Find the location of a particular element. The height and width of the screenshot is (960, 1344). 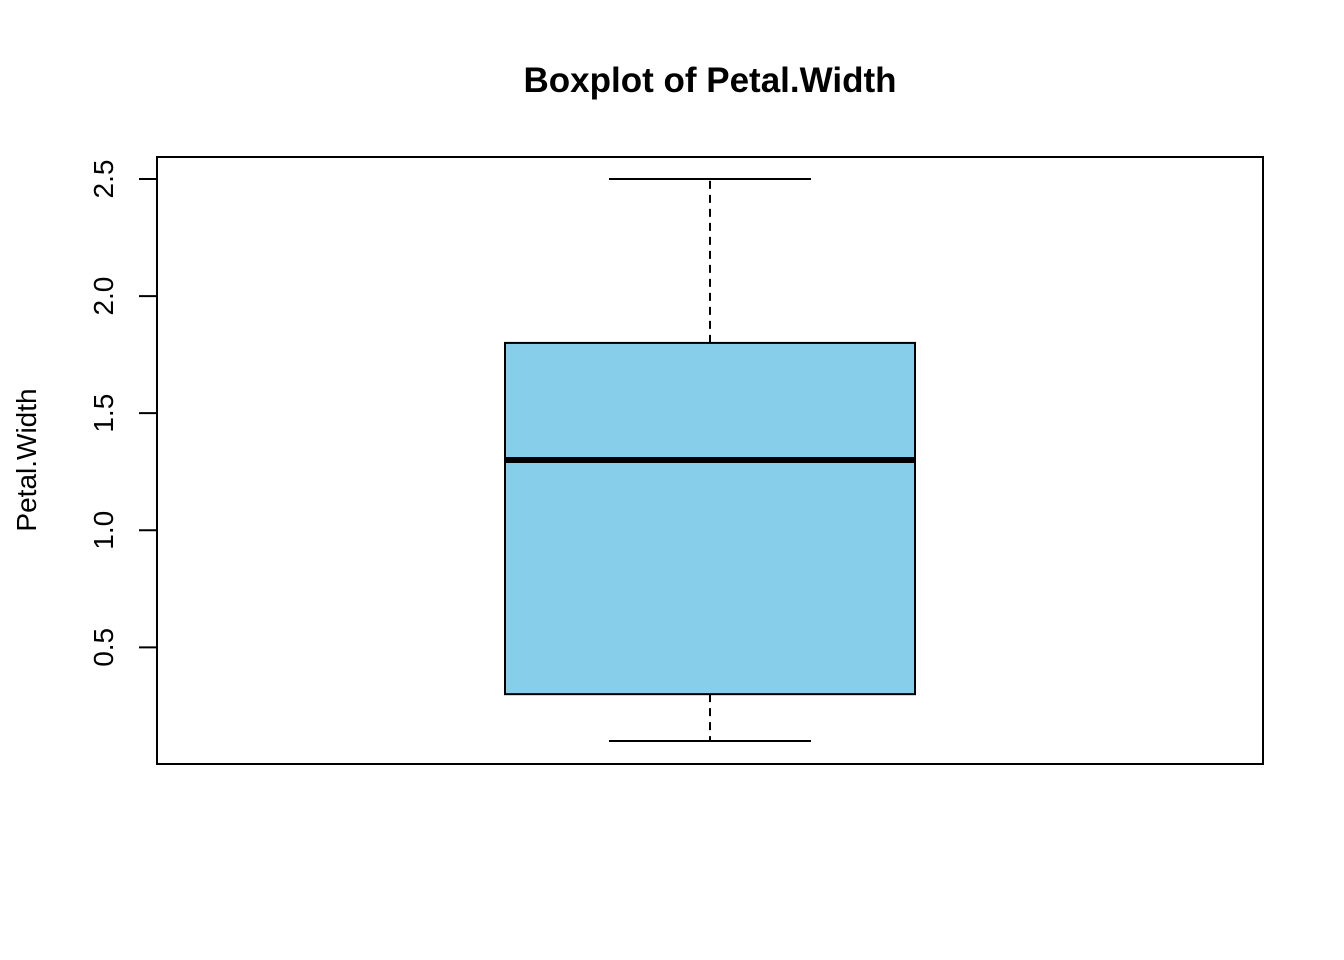

y-tick-label: 0.5 is located at coordinates (103, 647).